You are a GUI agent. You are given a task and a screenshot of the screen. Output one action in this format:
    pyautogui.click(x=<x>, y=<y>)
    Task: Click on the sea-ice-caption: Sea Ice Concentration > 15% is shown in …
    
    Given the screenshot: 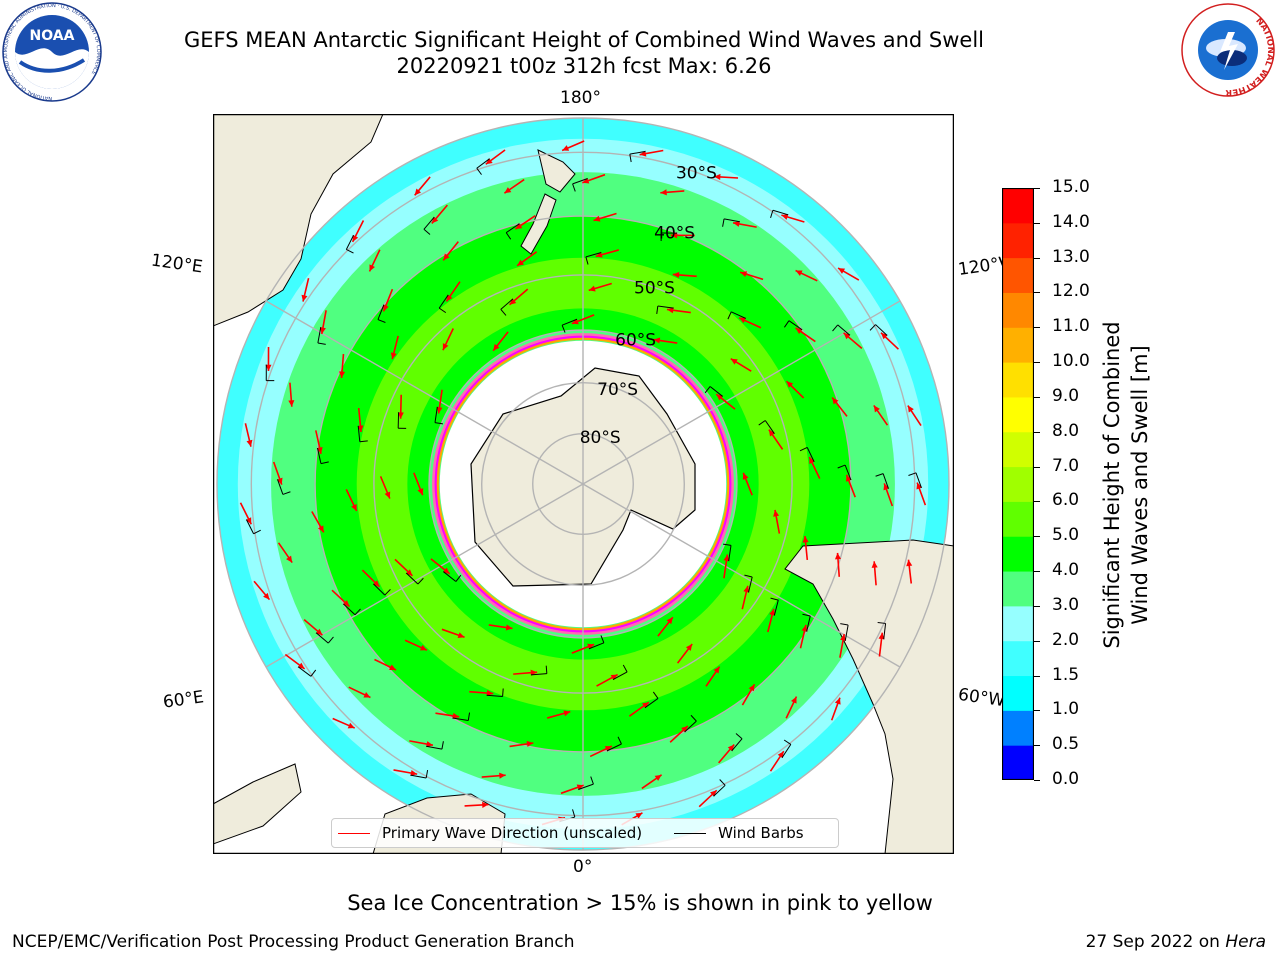 What is the action you would take?
    pyautogui.click(x=640, y=903)
    